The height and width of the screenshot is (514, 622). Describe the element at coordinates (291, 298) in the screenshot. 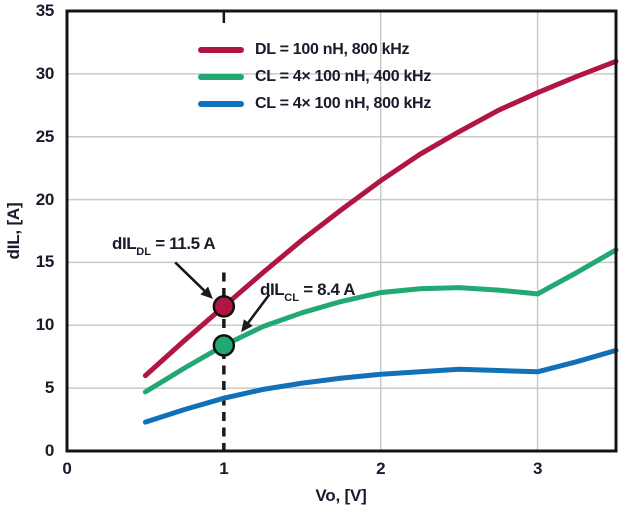

I see `annotation-subscript: CL` at that location.